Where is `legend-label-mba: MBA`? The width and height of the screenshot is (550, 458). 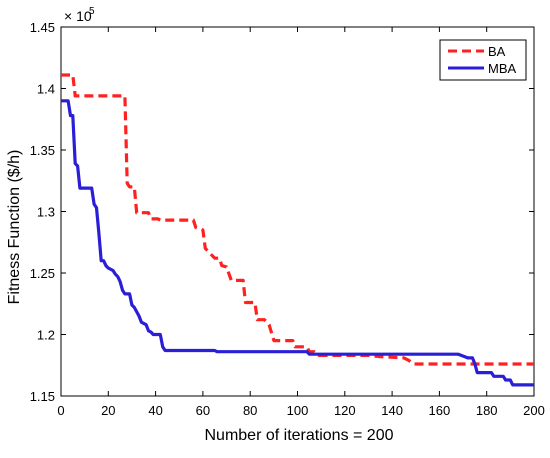
legend-label-mba: MBA is located at coordinates (502, 68).